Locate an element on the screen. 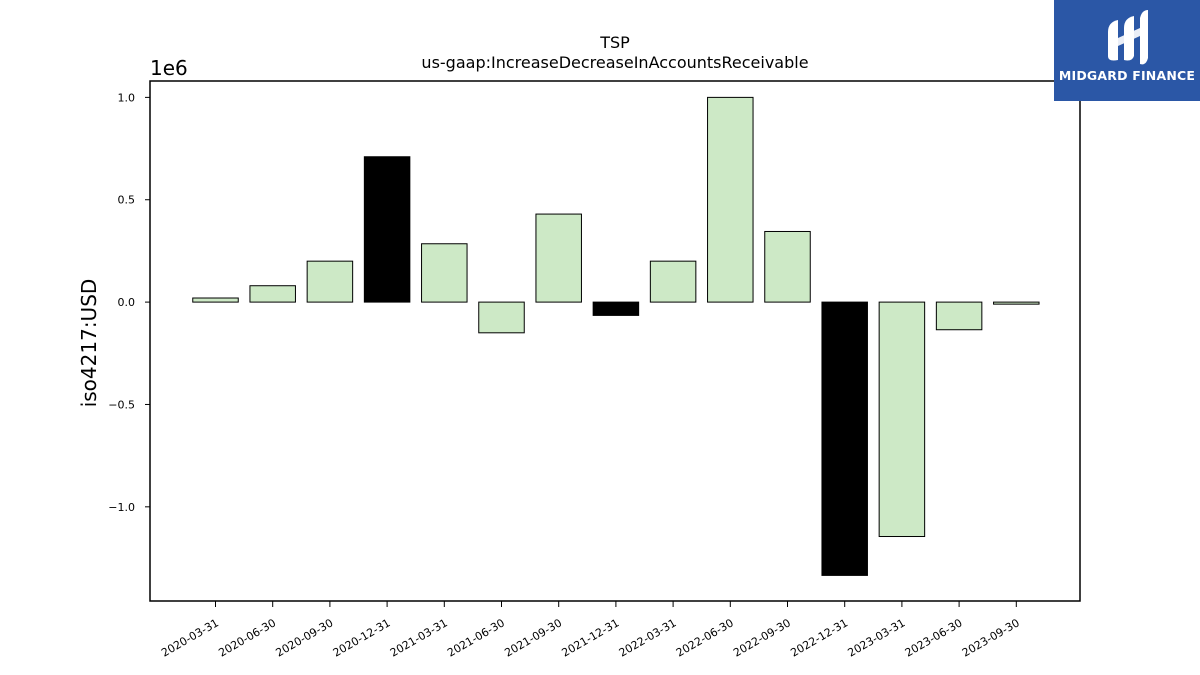 The width and height of the screenshot is (1200, 675). x-tick-label: 2022-03-31 is located at coordinates (648, 637).